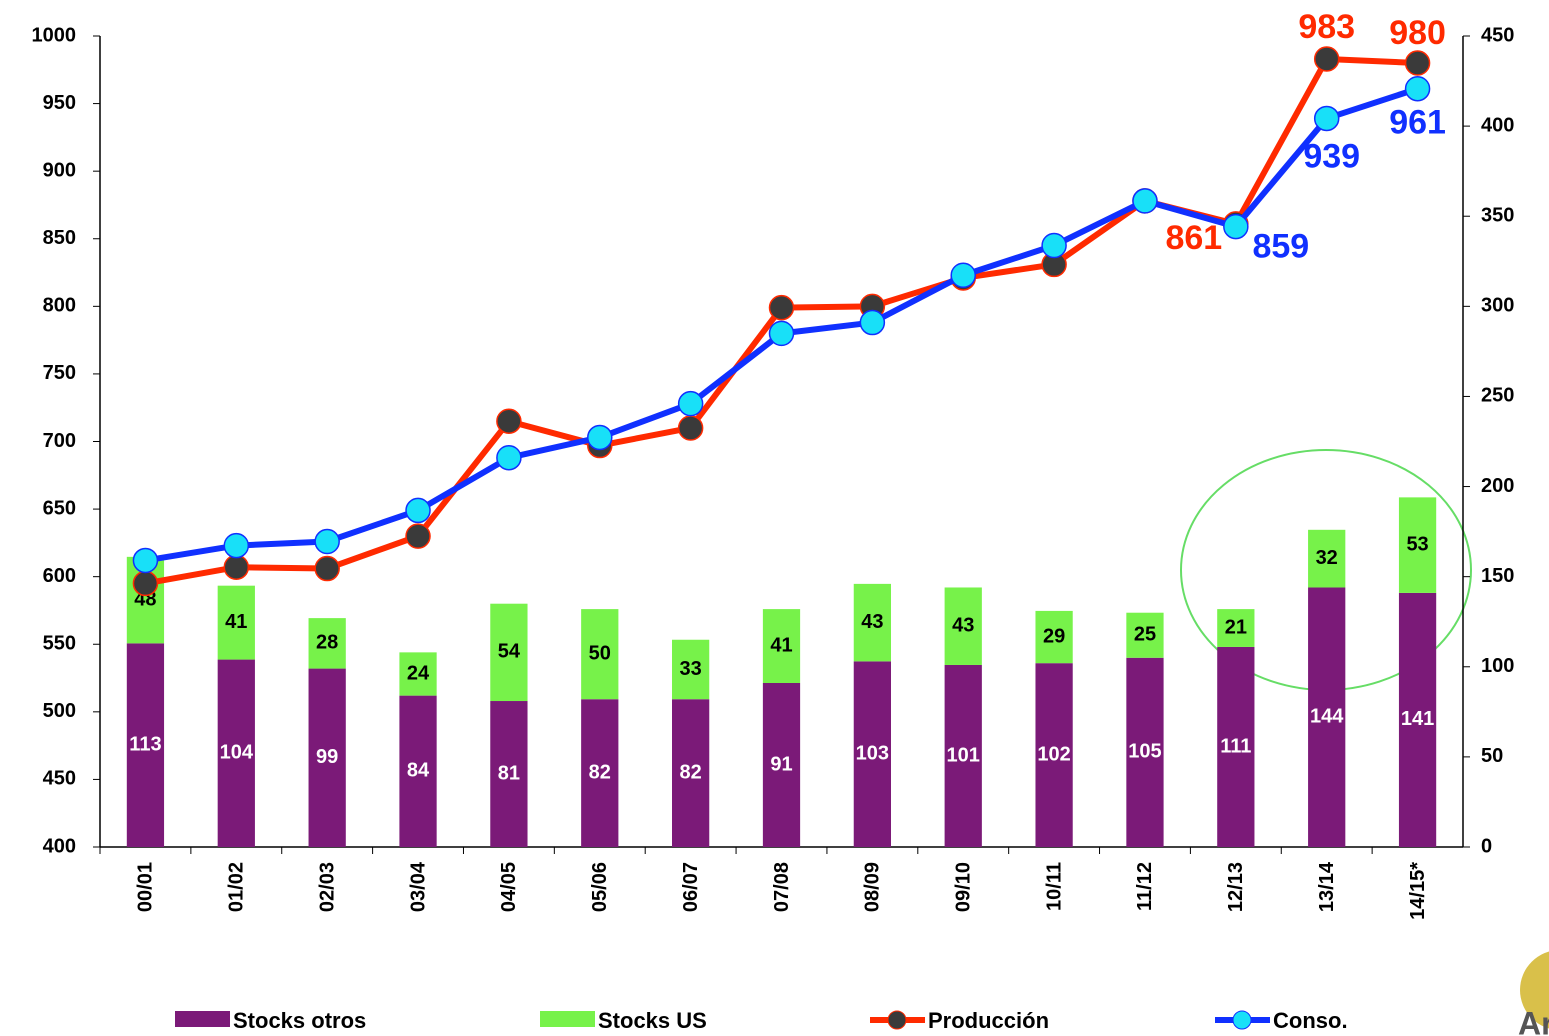  What do you see at coordinates (1310, 1020) in the screenshot?
I see `legend-label: Conso.` at bounding box center [1310, 1020].